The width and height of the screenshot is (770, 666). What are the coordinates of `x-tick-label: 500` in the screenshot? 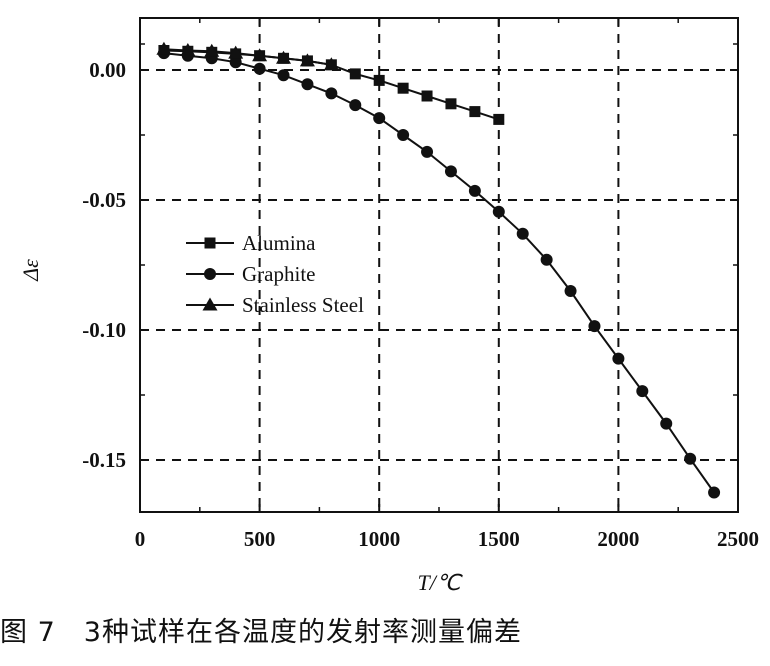 It's located at (260, 539).